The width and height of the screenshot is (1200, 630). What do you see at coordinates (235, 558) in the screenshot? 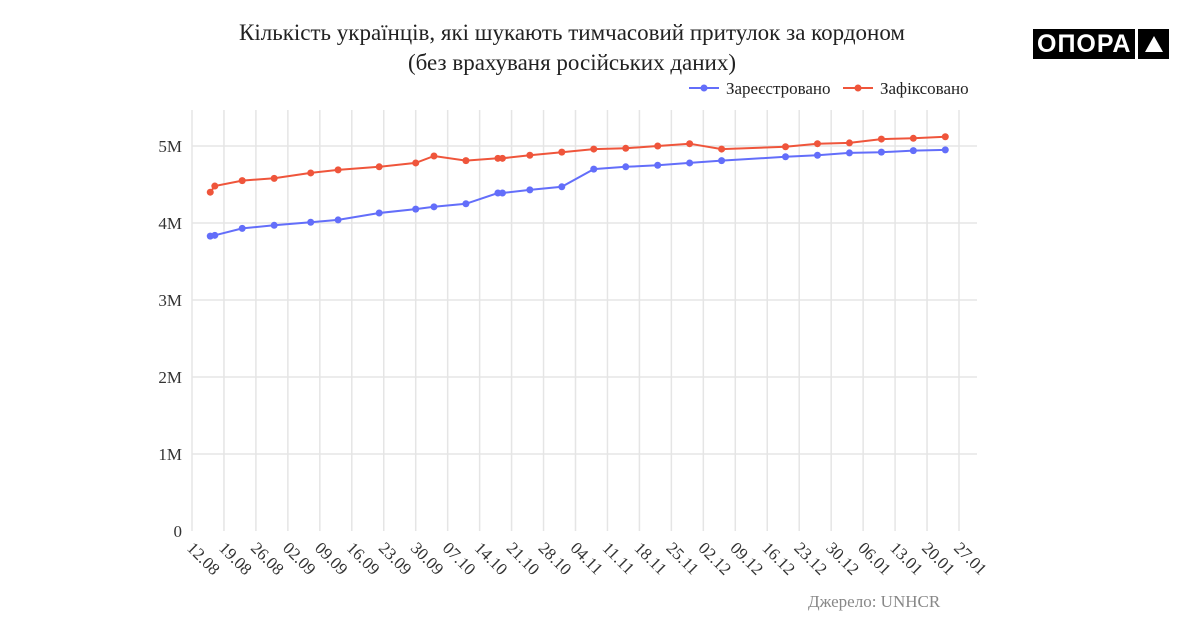
I see `x-tick-label: 19.08` at bounding box center [235, 558].